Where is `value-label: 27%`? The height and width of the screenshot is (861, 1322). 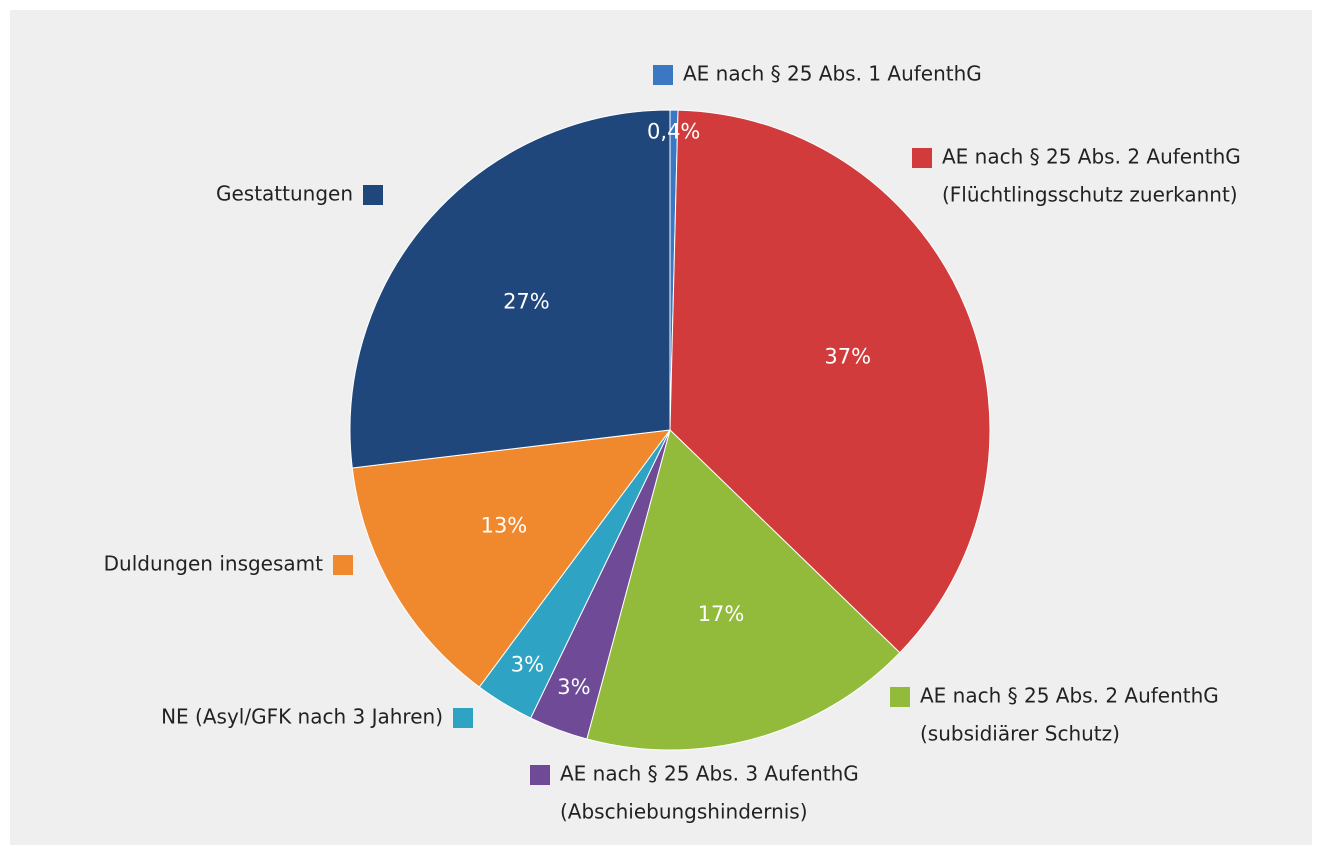
value-label: 27% is located at coordinates (526, 302).